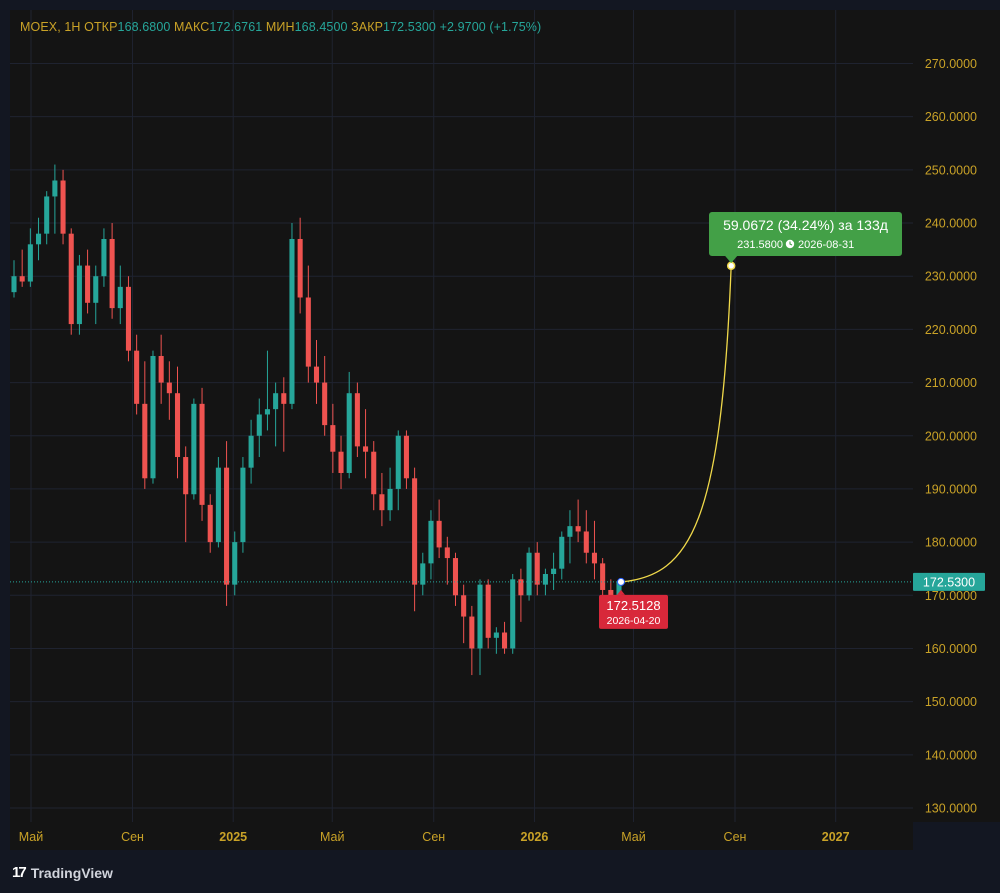 The height and width of the screenshot is (893, 1000). What do you see at coordinates (951, 755) in the screenshot?
I see `price-tick-label: 140.0000` at bounding box center [951, 755].